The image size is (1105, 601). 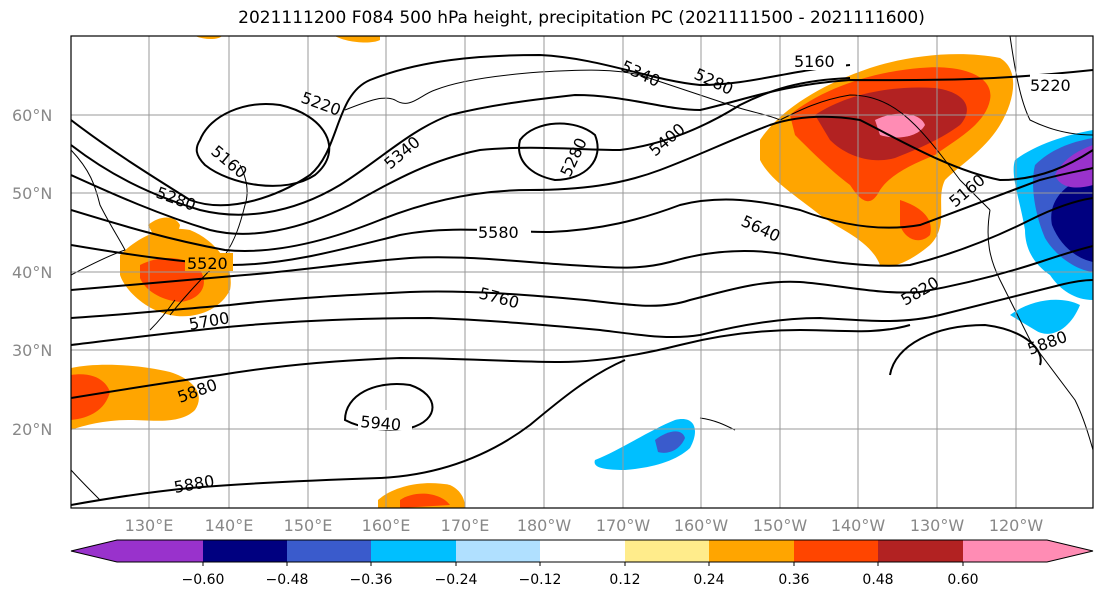 What do you see at coordinates (465, 525) in the screenshot?
I see `lon-label-170e: 170°E` at bounding box center [465, 525].